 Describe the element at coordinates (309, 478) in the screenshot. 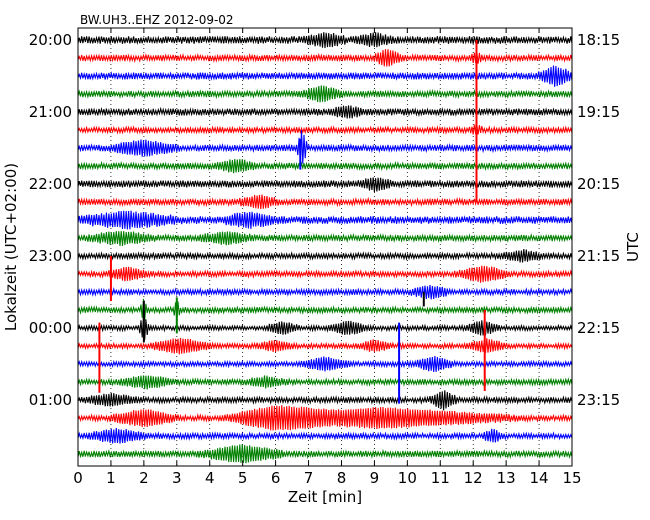

I see `x-tick-label-7: 7` at that location.